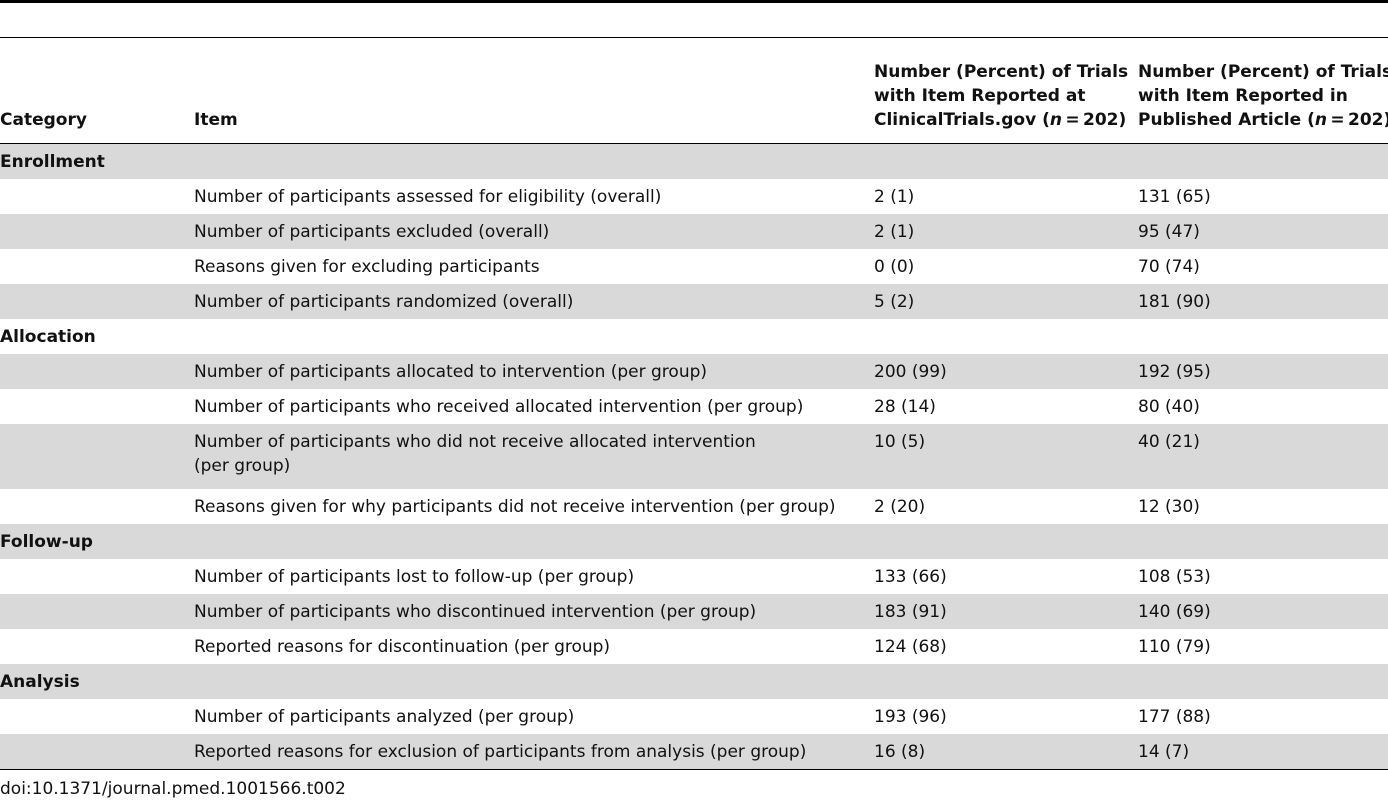  Describe the element at coordinates (910, 576) in the screenshot. I see `clinicaltrials-value: 133 (66)` at that location.